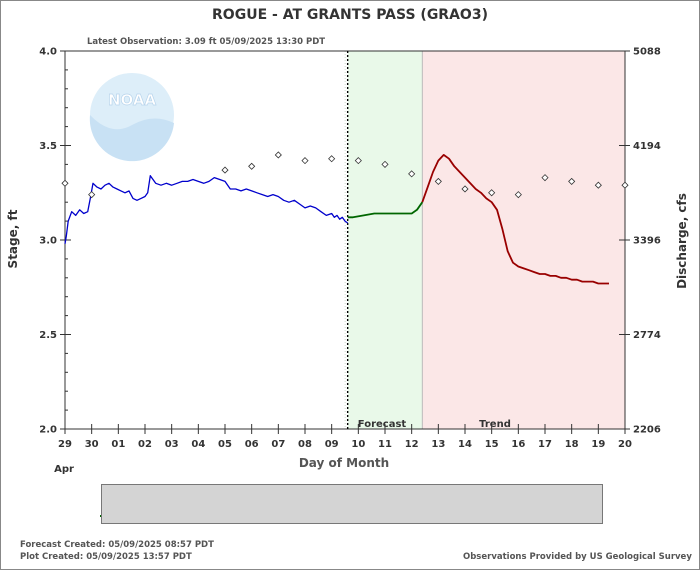 This screenshot has width=700, height=570. Describe the element at coordinates (385, 444) in the screenshot. I see `x-tick-label: 11` at that location.